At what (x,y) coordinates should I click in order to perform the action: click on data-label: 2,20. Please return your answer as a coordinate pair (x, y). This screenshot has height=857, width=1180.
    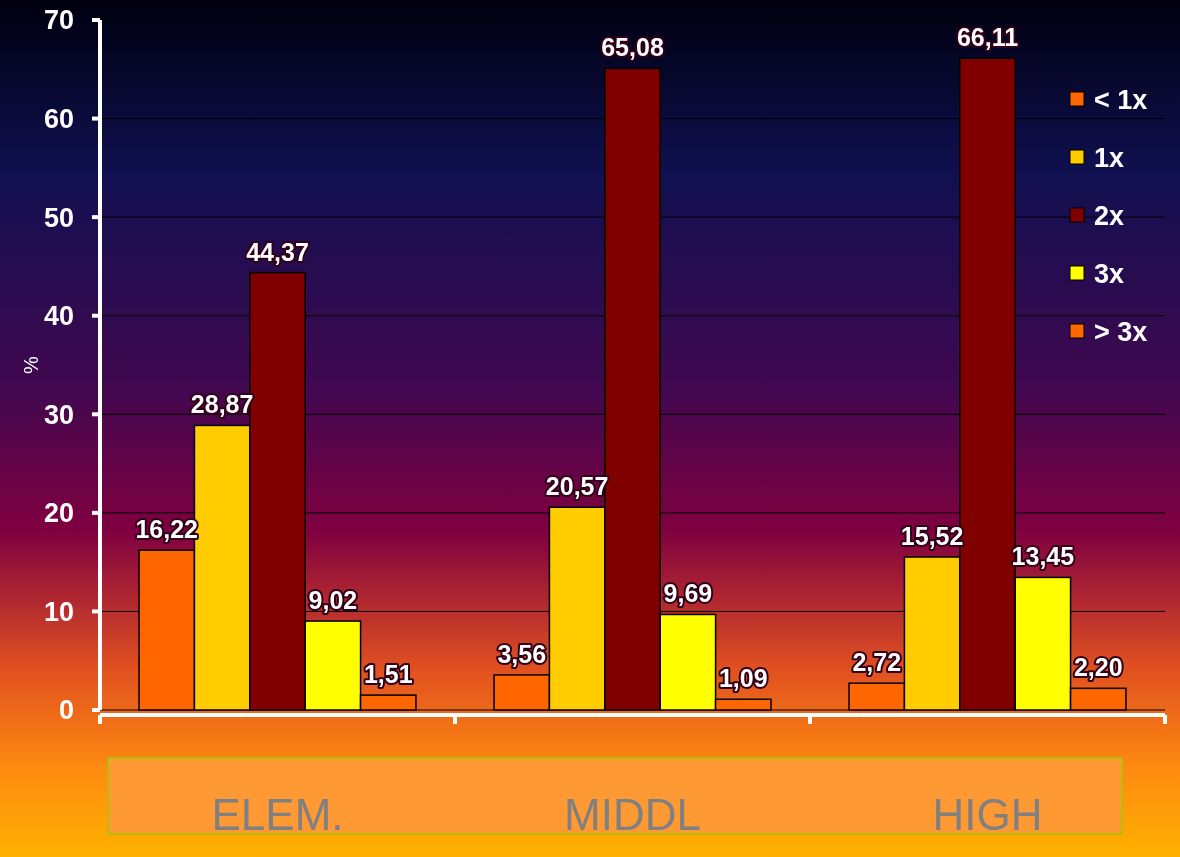
    Looking at the image, I should click on (1098, 667).